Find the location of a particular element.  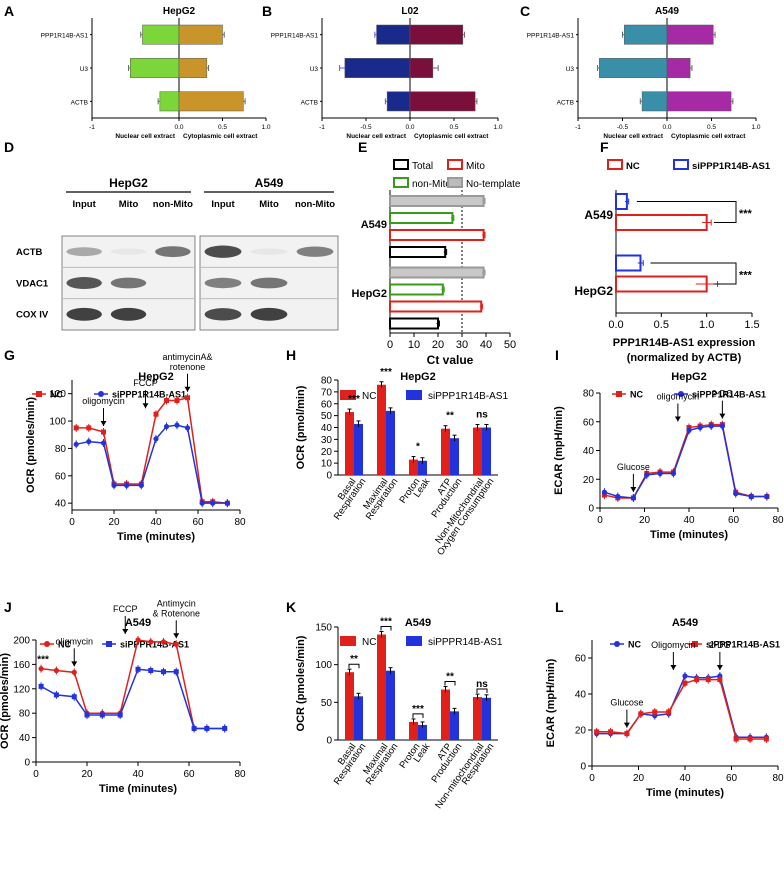

y-axis-label: OCR (pmoles/min) is located at coordinates (31, 445).